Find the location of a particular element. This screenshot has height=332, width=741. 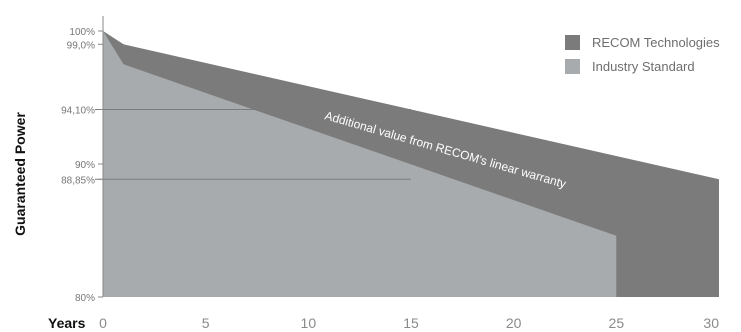

x-tick-label: 15 is located at coordinates (411, 323).